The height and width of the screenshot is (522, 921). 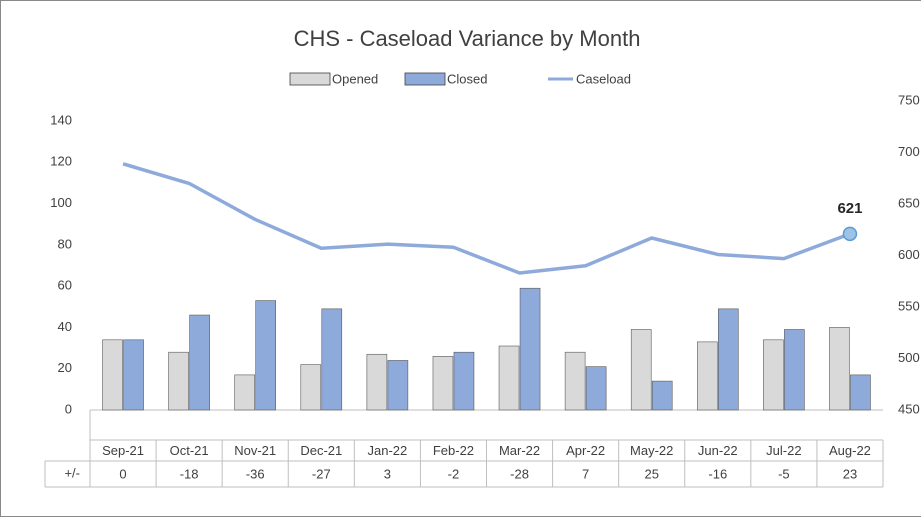 What do you see at coordinates (122, 473) in the screenshot?
I see `table-cell: 0` at bounding box center [122, 473].